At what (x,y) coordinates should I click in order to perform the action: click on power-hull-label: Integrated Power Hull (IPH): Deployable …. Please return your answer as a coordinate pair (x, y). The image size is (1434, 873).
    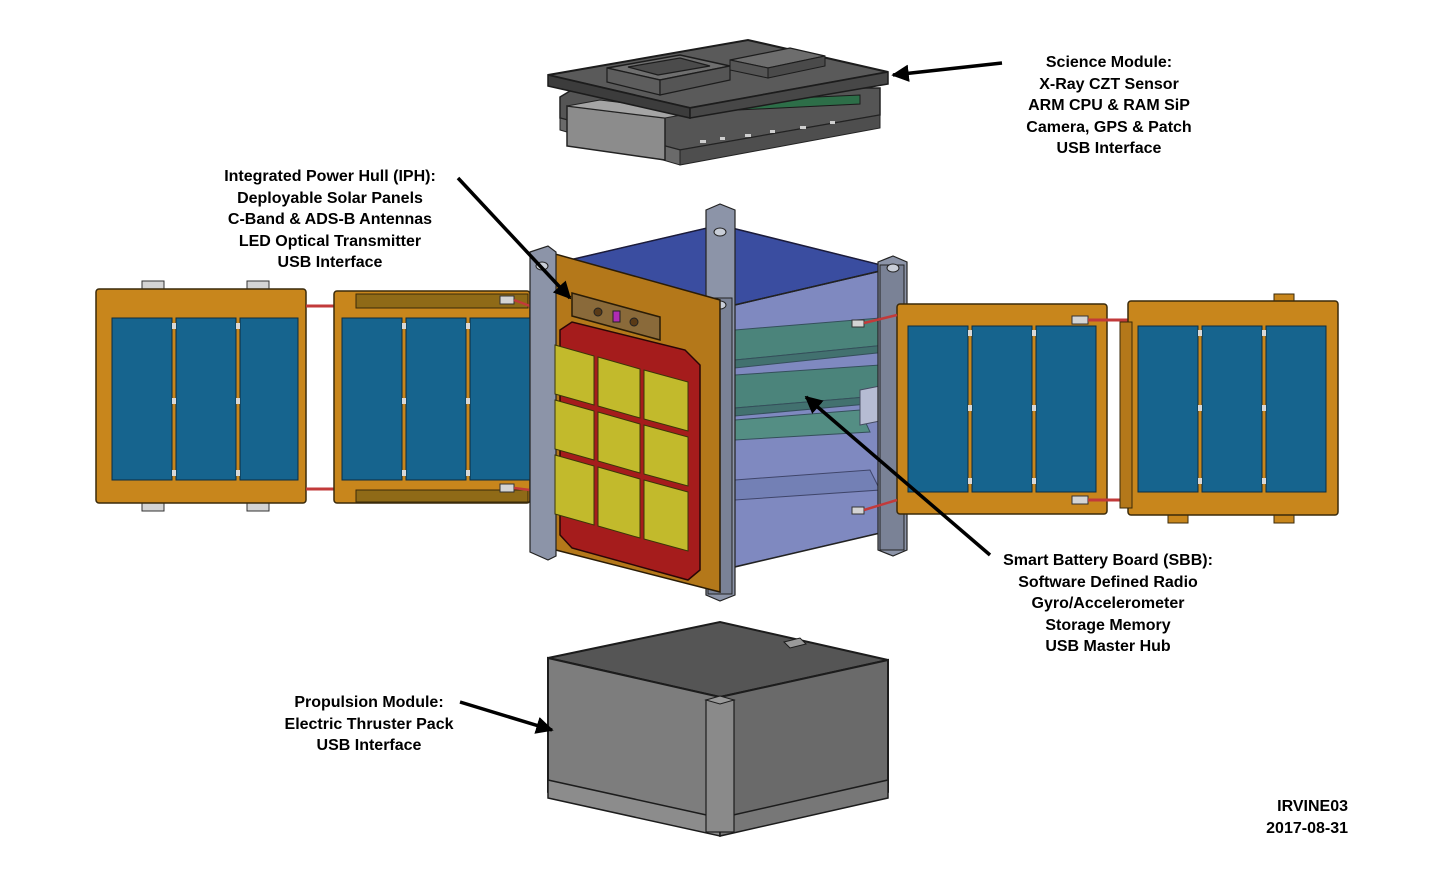
    Looking at the image, I should click on (330, 220).